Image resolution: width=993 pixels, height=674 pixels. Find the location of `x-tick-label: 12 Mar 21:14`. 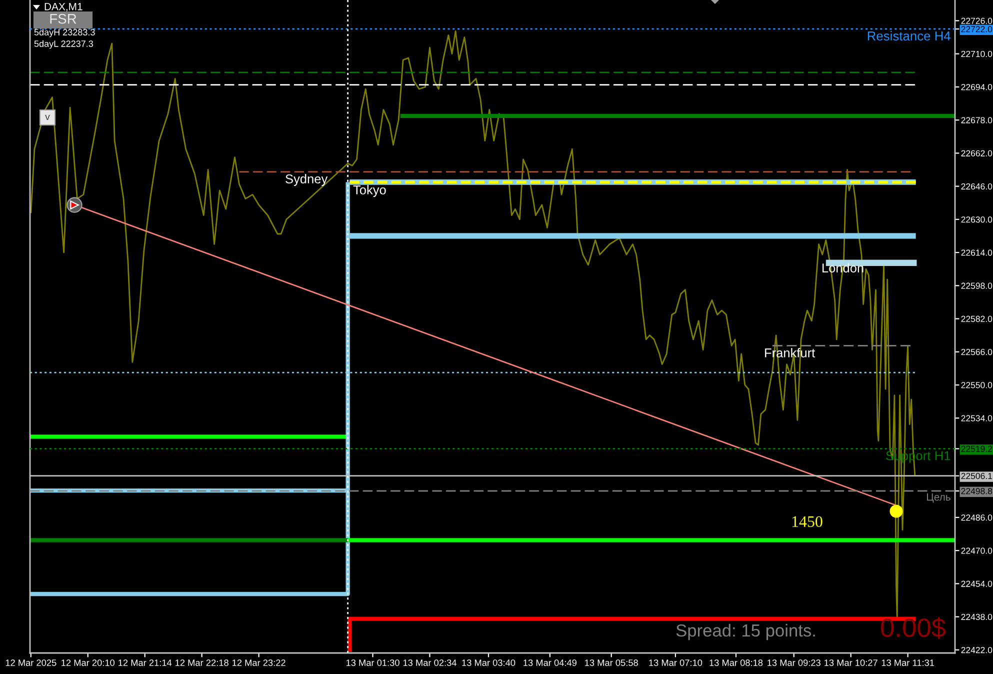

x-tick-label: 12 Mar 21:14 is located at coordinates (145, 662).